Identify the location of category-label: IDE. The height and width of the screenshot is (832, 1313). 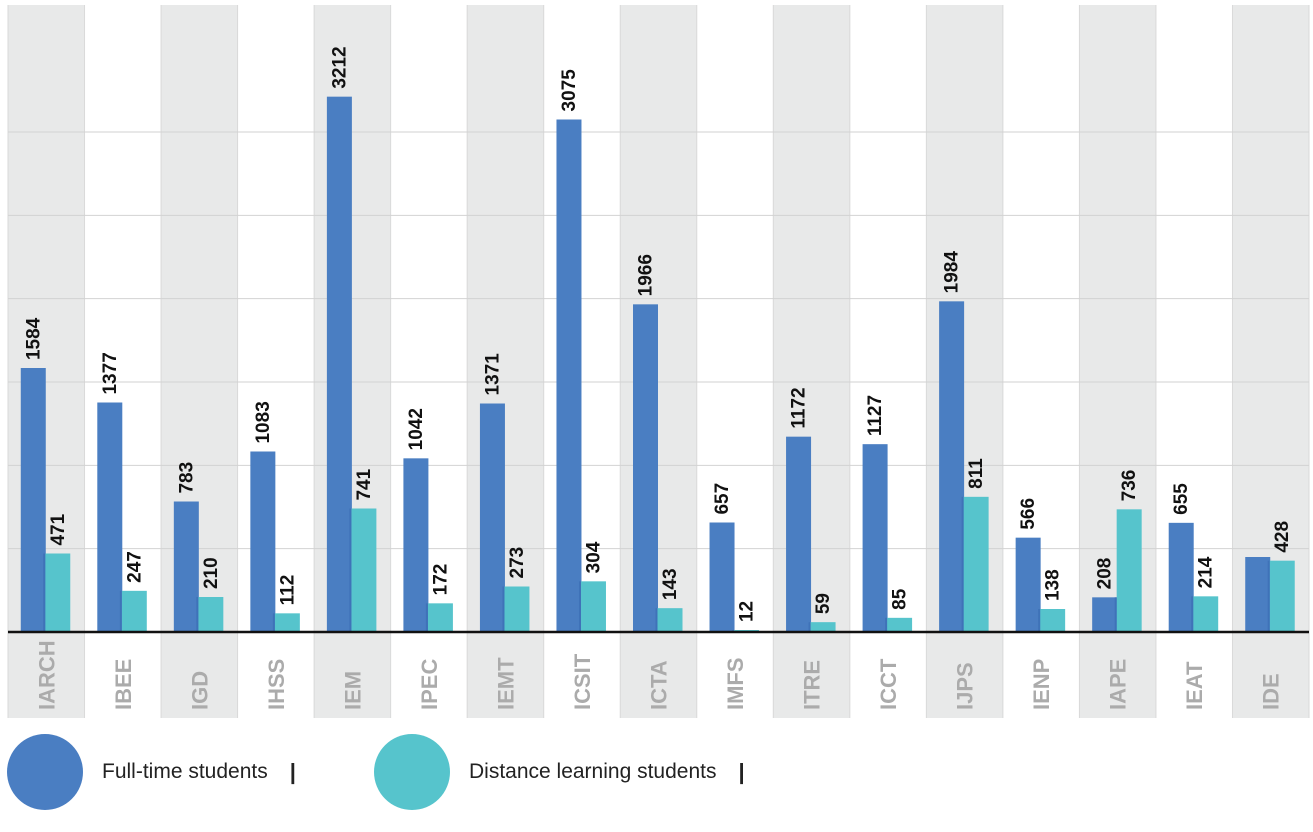
(1271, 691).